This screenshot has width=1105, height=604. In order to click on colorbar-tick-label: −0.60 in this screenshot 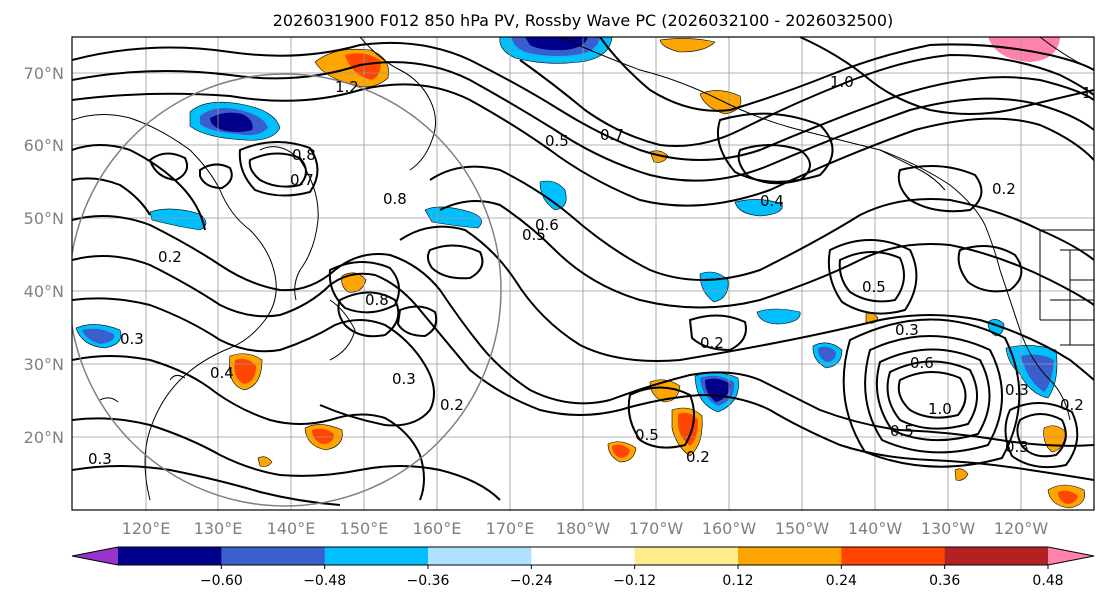, I will do `click(221, 581)`.